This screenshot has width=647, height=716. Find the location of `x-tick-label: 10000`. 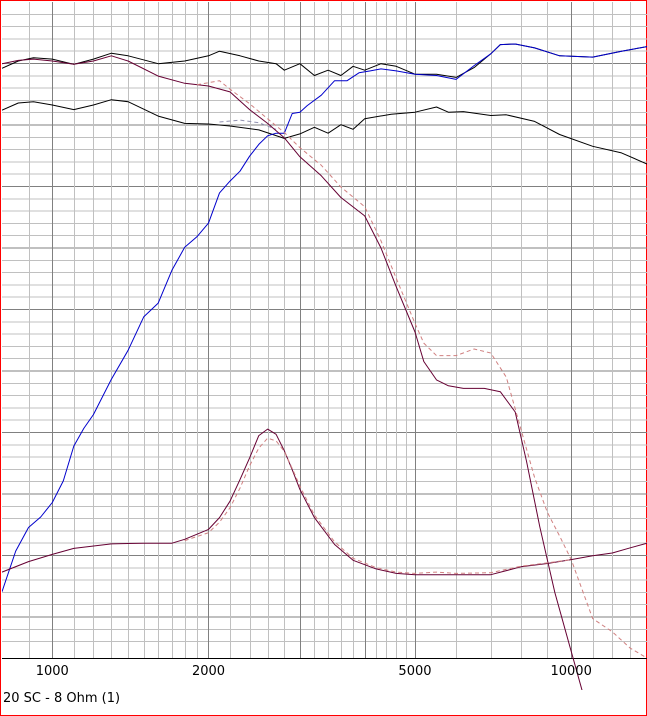

x-tick-label: 10000 is located at coordinates (570, 671).